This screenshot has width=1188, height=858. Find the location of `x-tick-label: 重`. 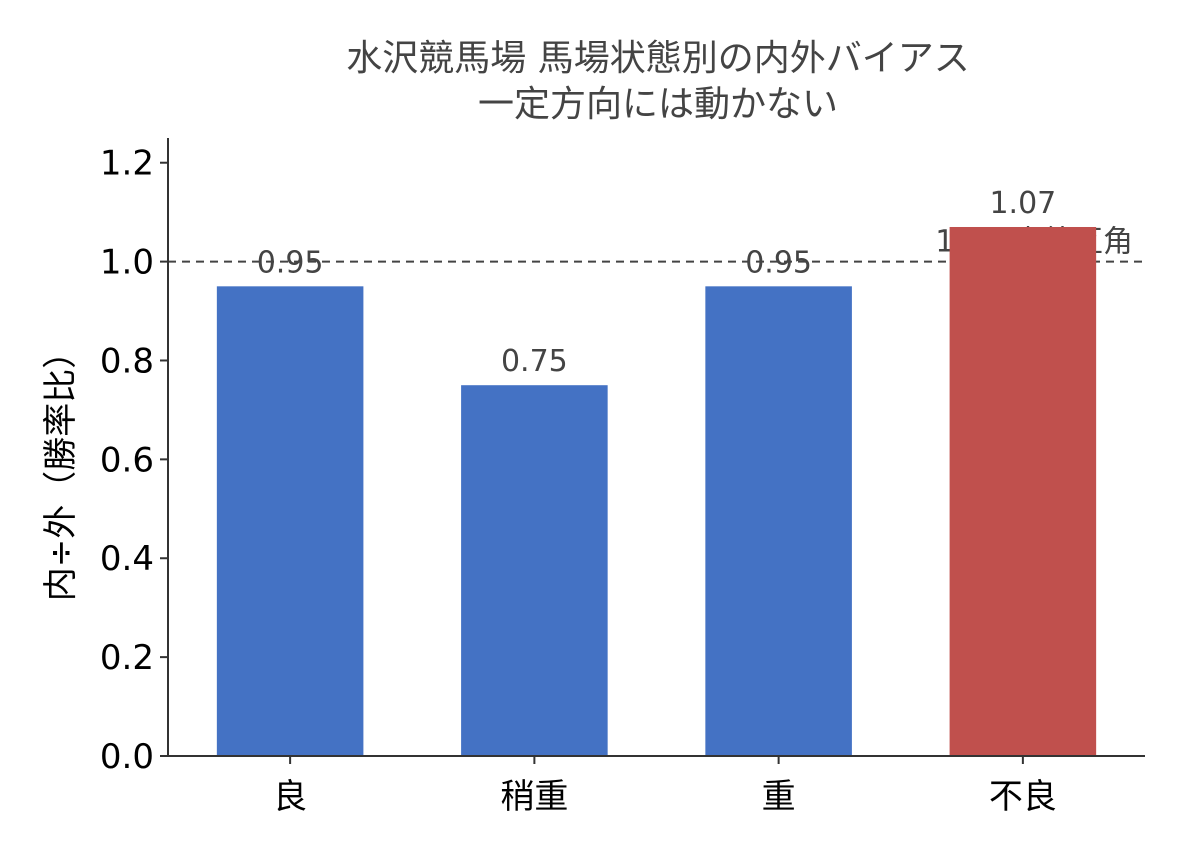

x-tick-label: 重 is located at coordinates (779, 797).